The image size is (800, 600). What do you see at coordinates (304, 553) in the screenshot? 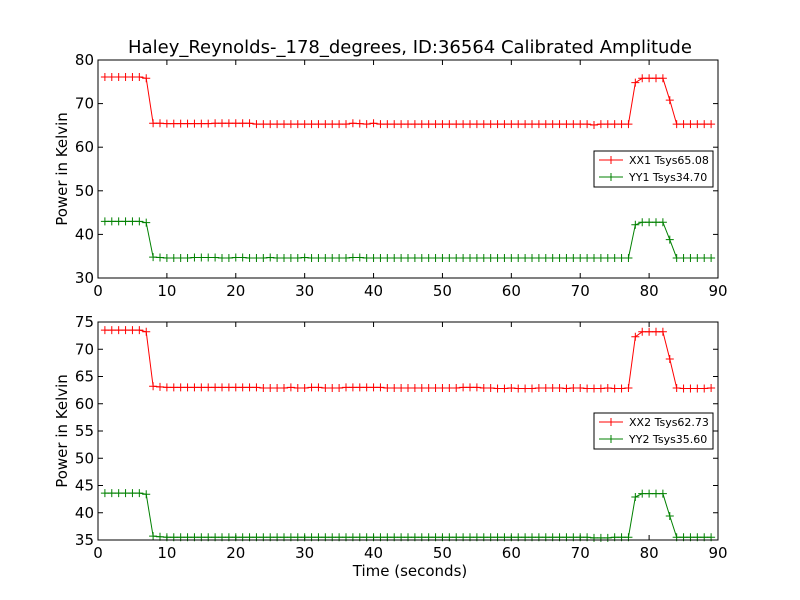
I see `x-tick-label: 30` at bounding box center [304, 553].